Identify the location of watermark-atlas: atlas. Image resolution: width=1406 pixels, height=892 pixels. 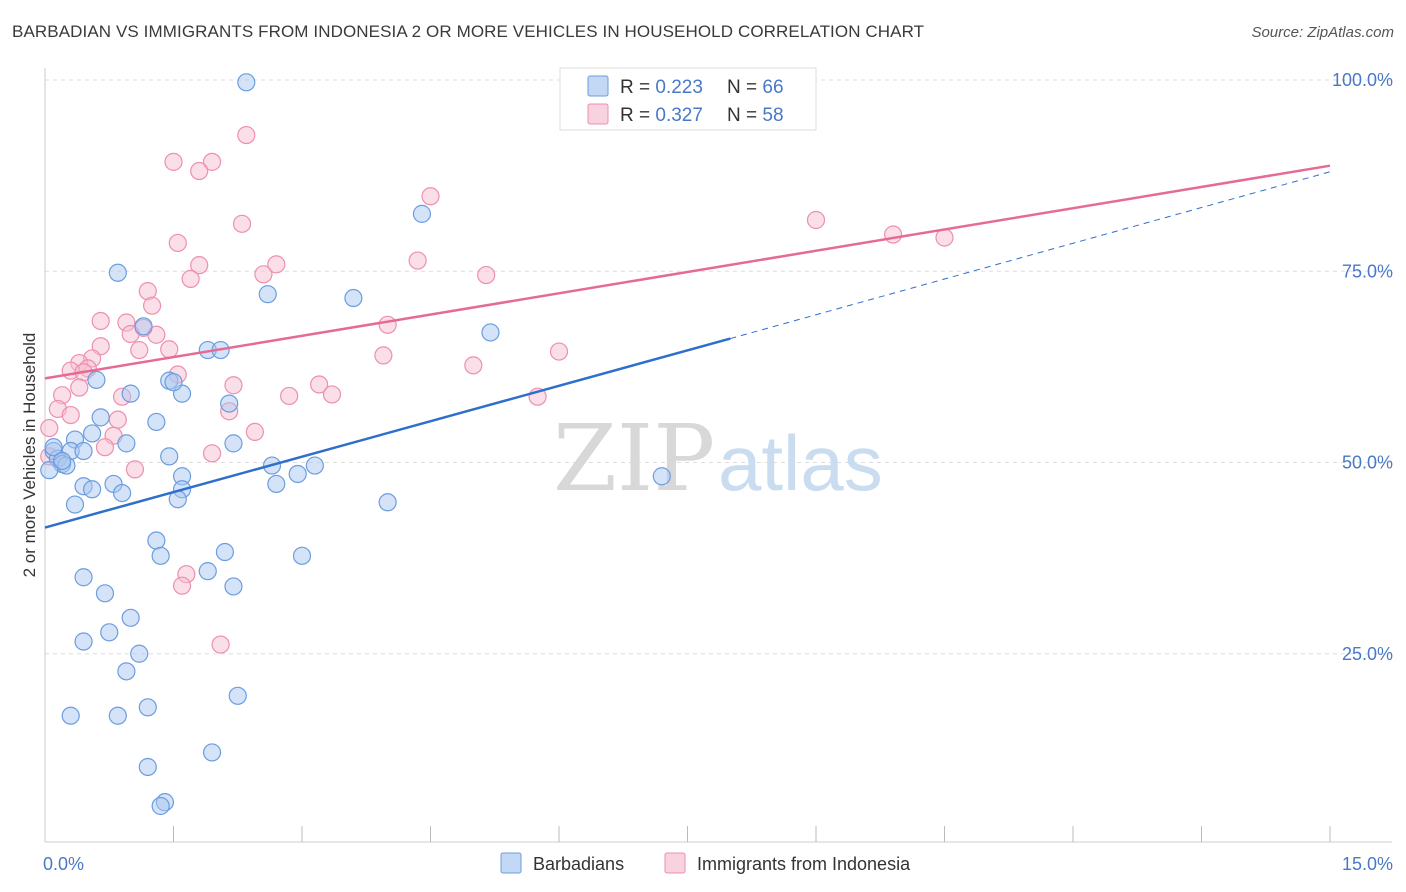
(800, 463).